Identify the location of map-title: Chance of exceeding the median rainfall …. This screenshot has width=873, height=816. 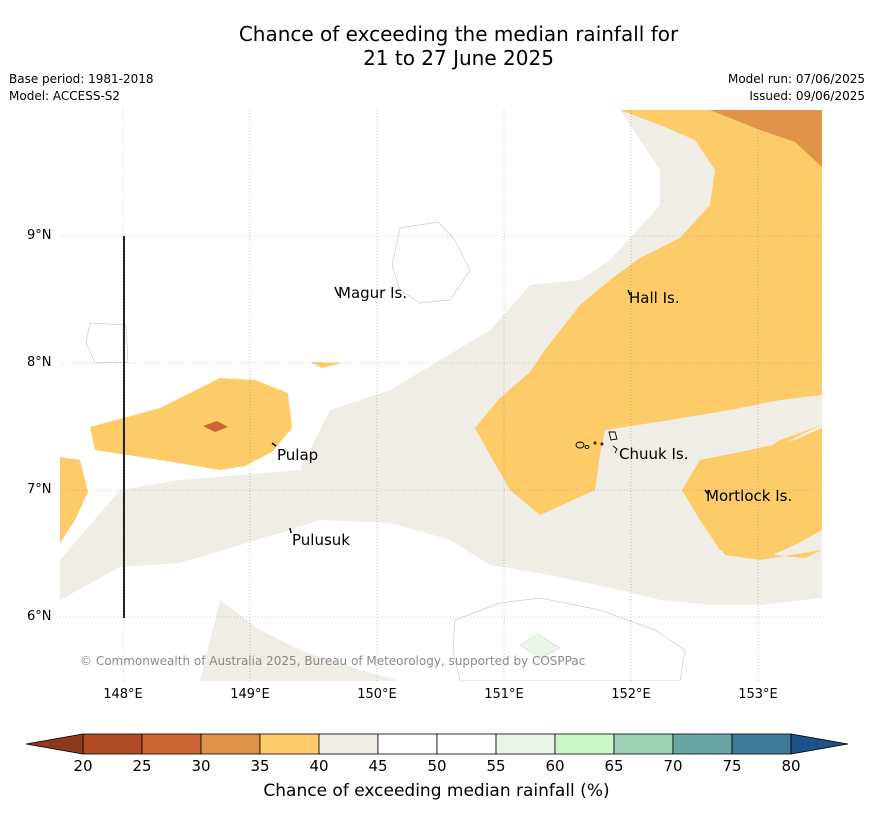
(436, 46).